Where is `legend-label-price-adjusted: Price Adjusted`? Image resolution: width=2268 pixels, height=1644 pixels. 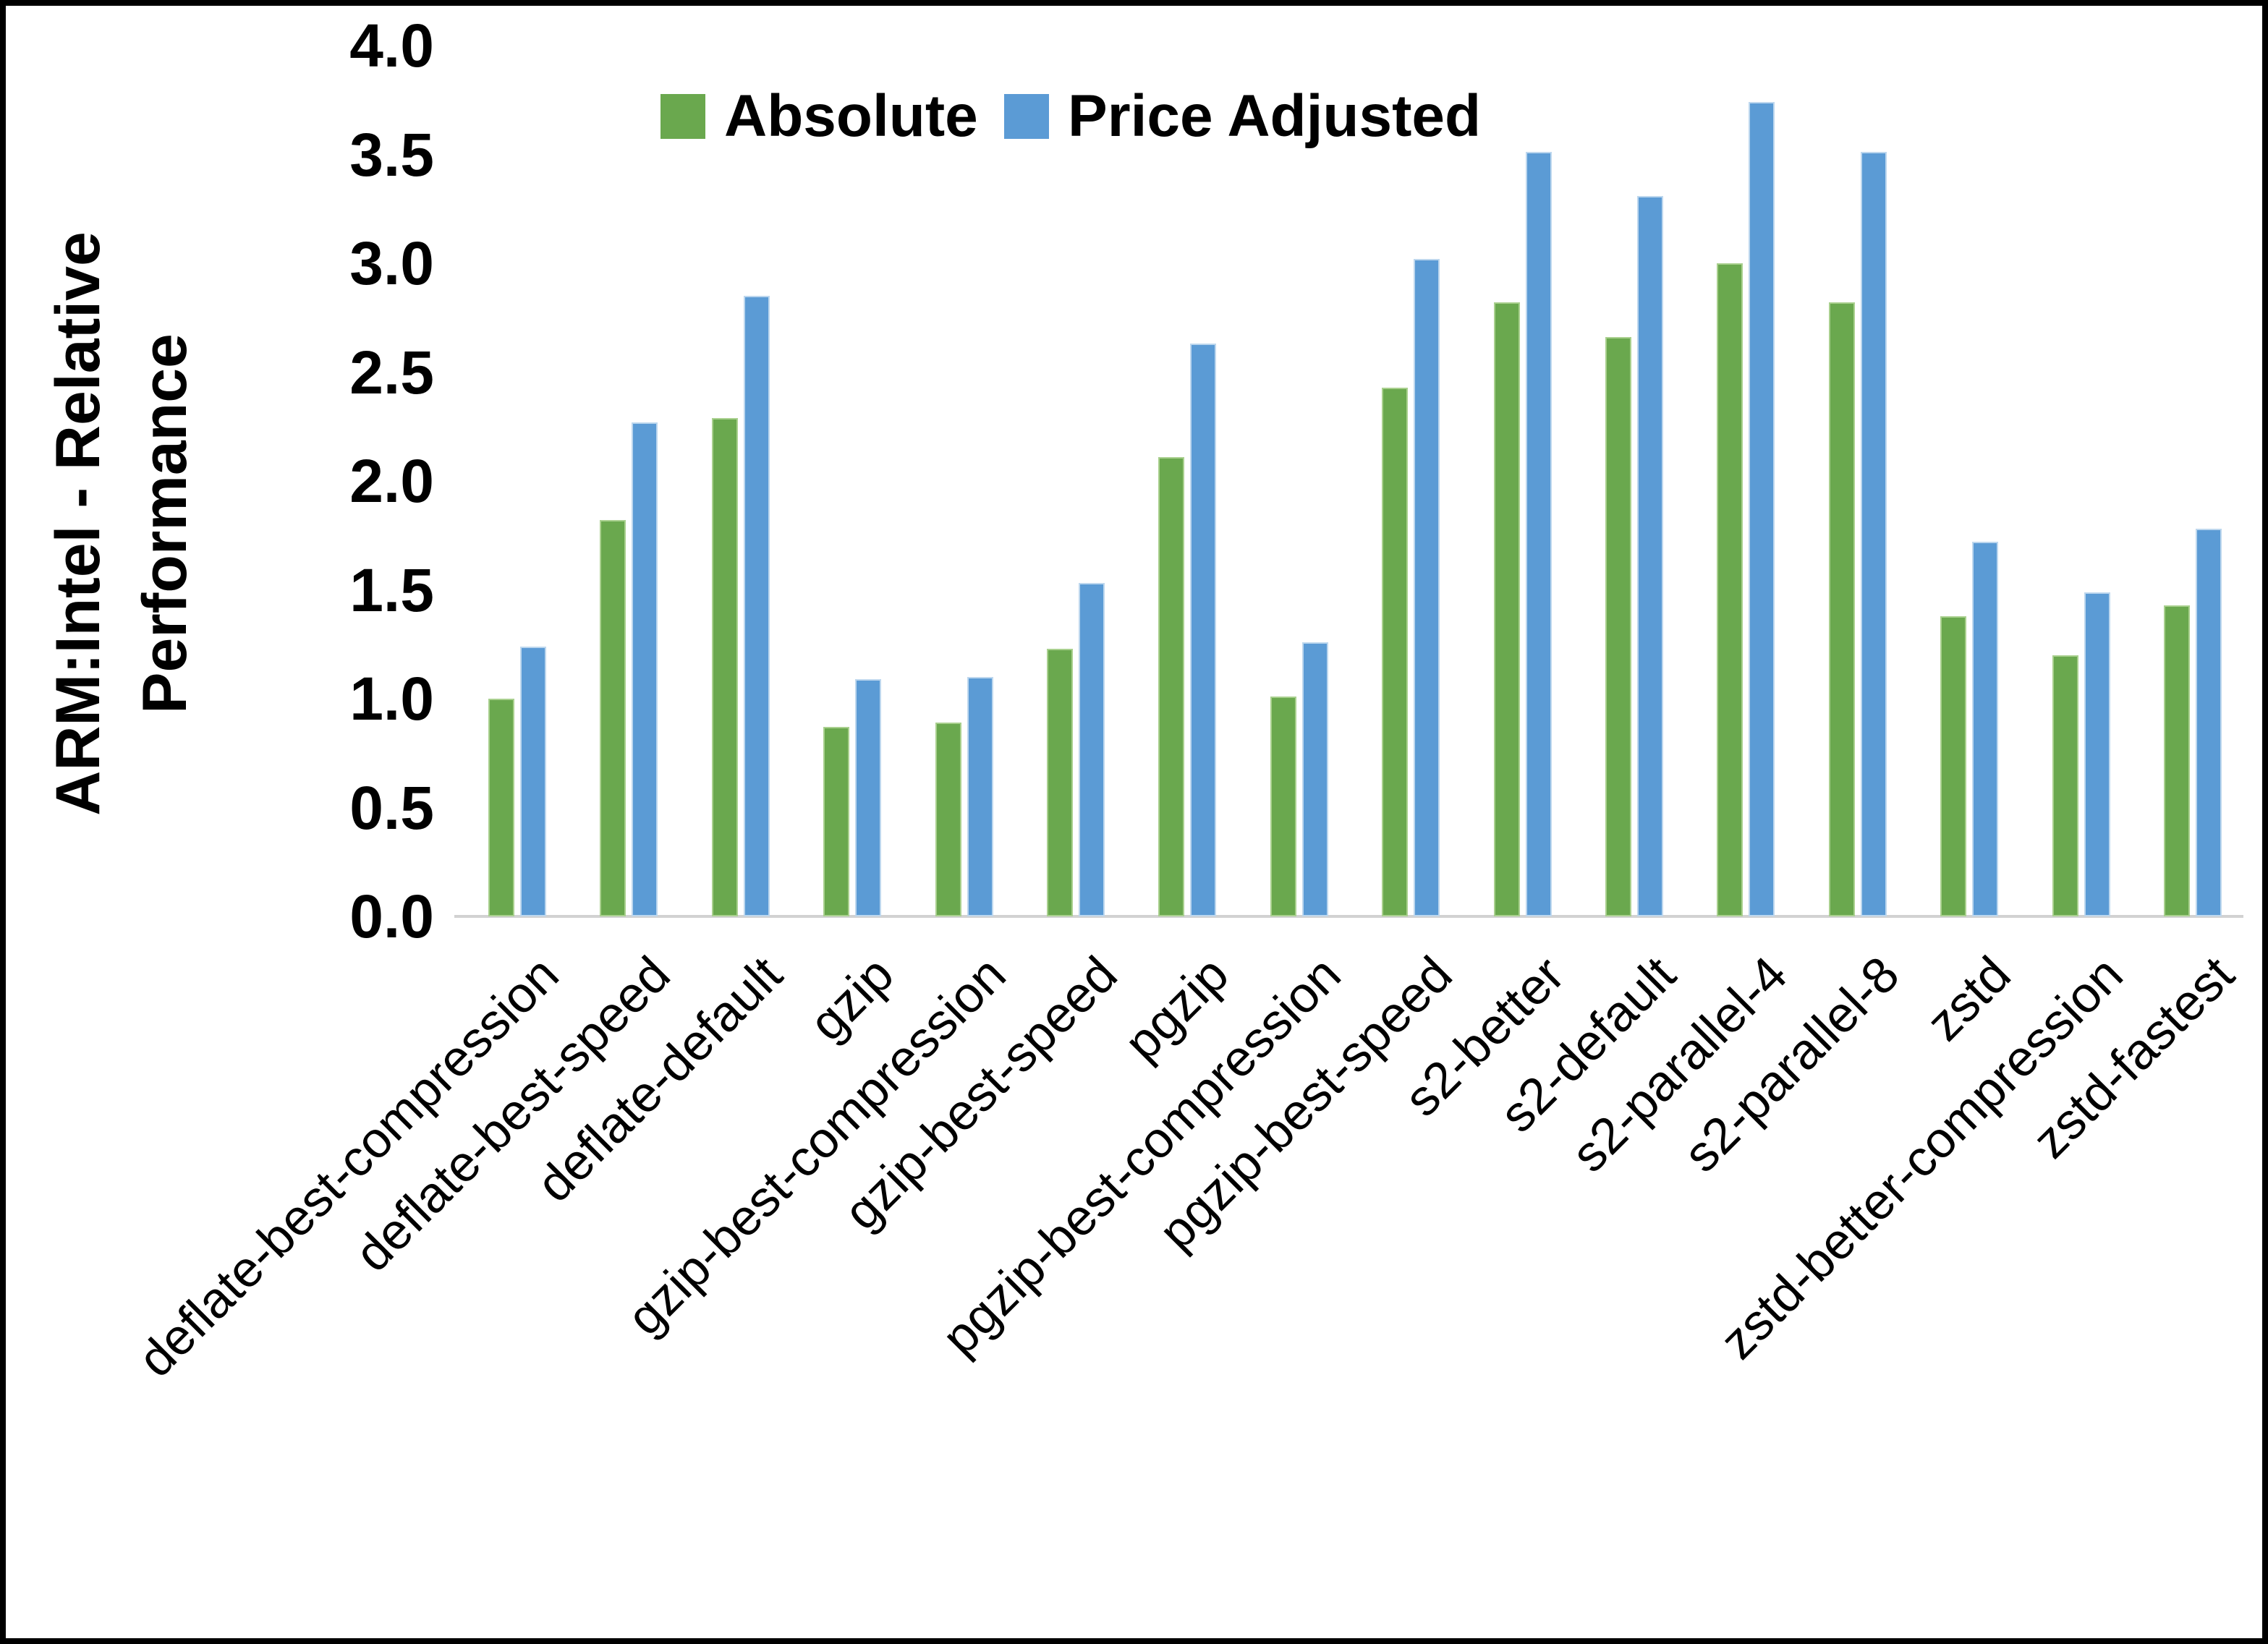 legend-label-price-adjusted: Price Adjusted is located at coordinates (1275, 116).